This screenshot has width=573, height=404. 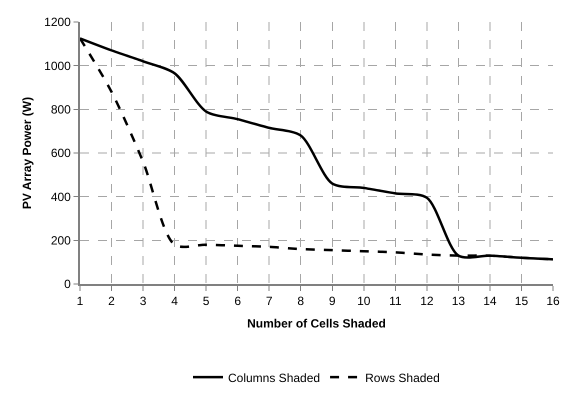 I want to click on x-tick-label: 13, so click(x=459, y=301).